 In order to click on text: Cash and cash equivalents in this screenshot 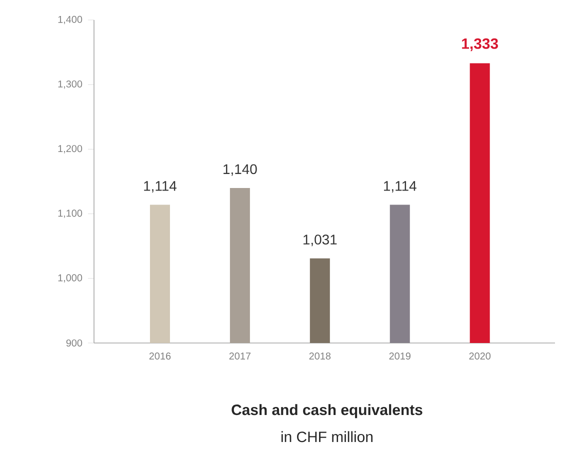, I will do `click(327, 411)`.